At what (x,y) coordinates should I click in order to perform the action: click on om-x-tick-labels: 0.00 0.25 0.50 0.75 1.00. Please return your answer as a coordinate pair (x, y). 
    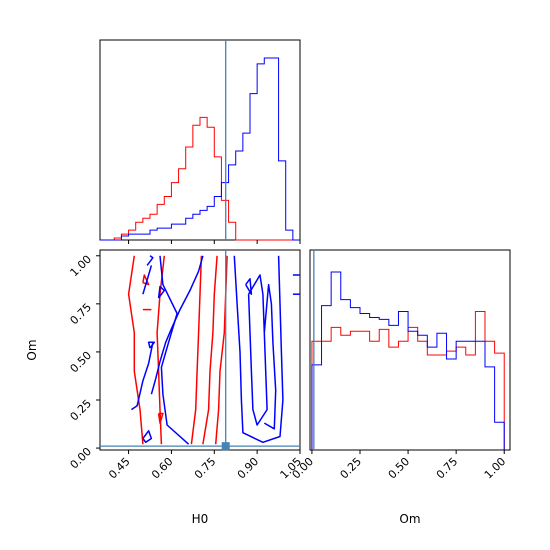
    Looking at the image, I should click on (399, 466).